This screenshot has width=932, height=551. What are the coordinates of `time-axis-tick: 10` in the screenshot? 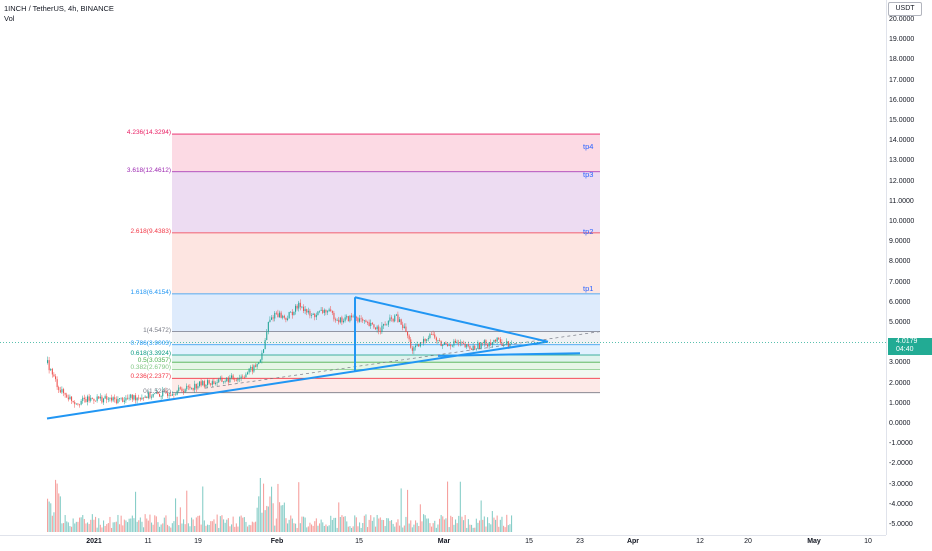 It's located at (868, 541).